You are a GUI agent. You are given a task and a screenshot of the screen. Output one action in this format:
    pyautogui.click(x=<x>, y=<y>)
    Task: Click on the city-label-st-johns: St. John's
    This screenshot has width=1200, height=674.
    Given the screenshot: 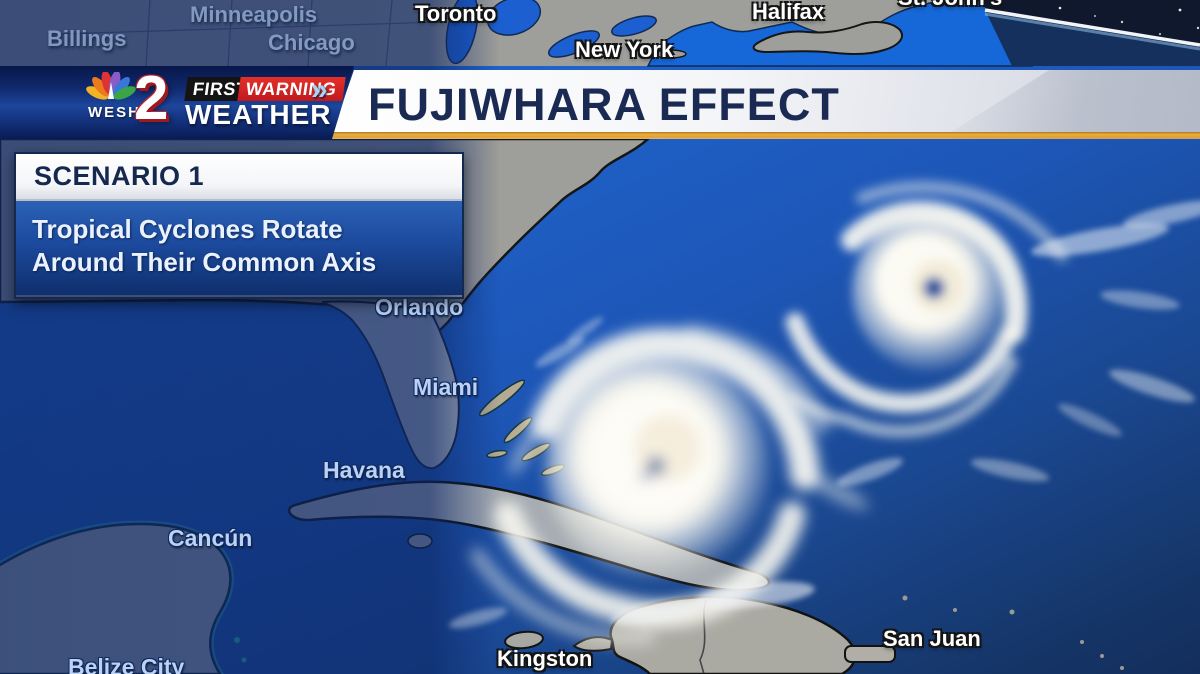 What is the action you would take?
    pyautogui.click(x=950, y=4)
    